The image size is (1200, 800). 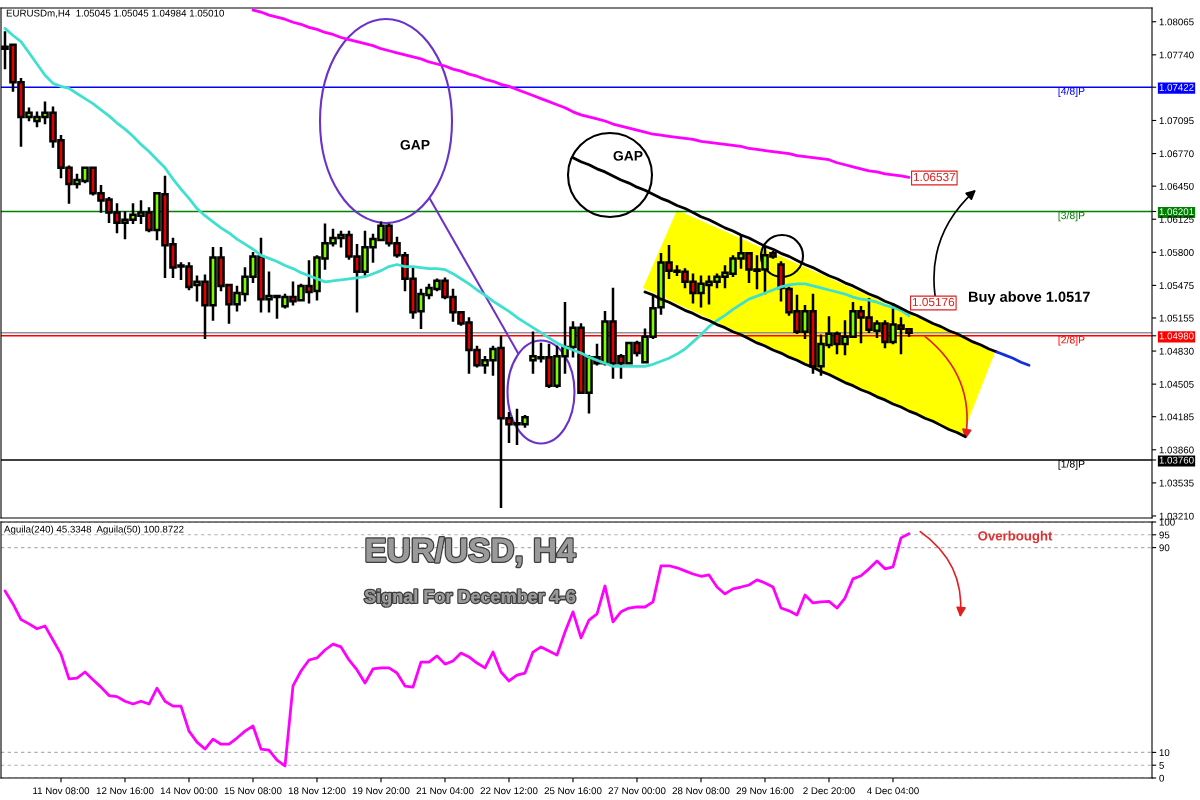 I want to click on annotation: 1.06537, so click(x=934, y=177).